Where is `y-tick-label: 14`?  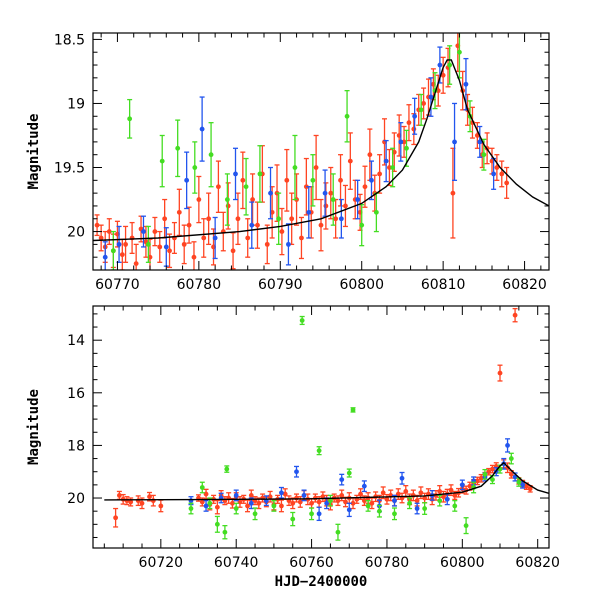 y-tick-label: 14 is located at coordinates (76, 341).